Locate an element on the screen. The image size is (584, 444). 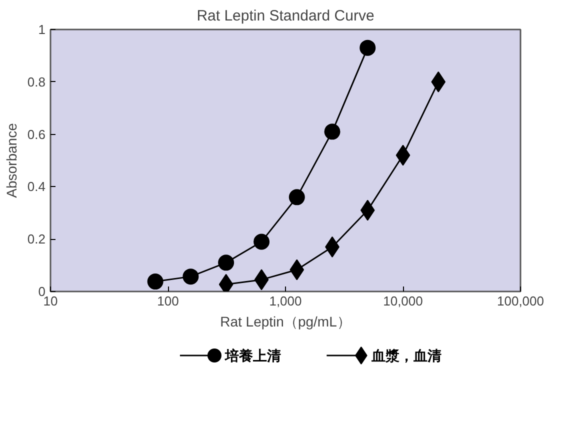
y-tick-label: 0.6 is located at coordinates (36, 134).